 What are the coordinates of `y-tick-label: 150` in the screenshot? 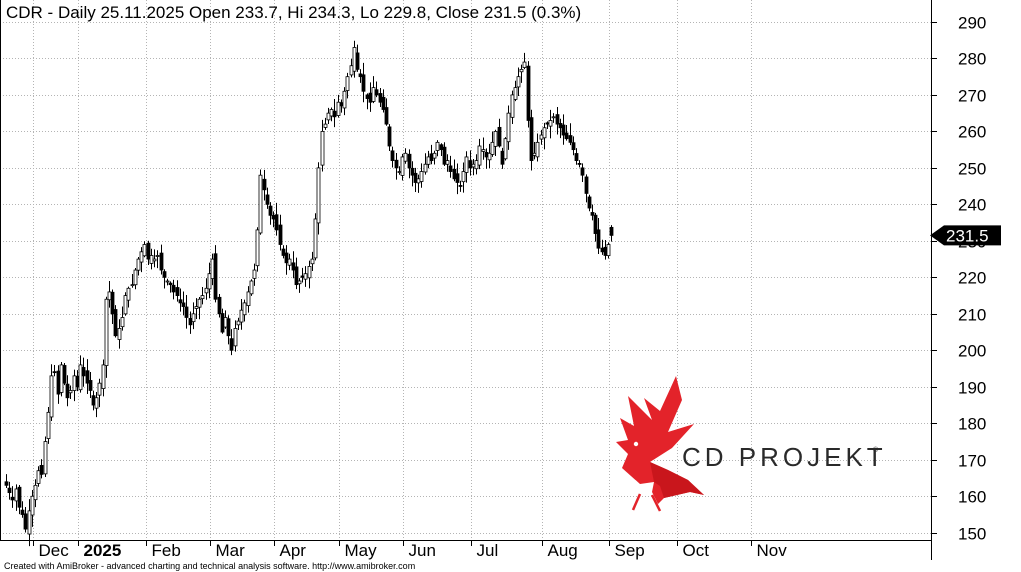 It's located at (972, 534).